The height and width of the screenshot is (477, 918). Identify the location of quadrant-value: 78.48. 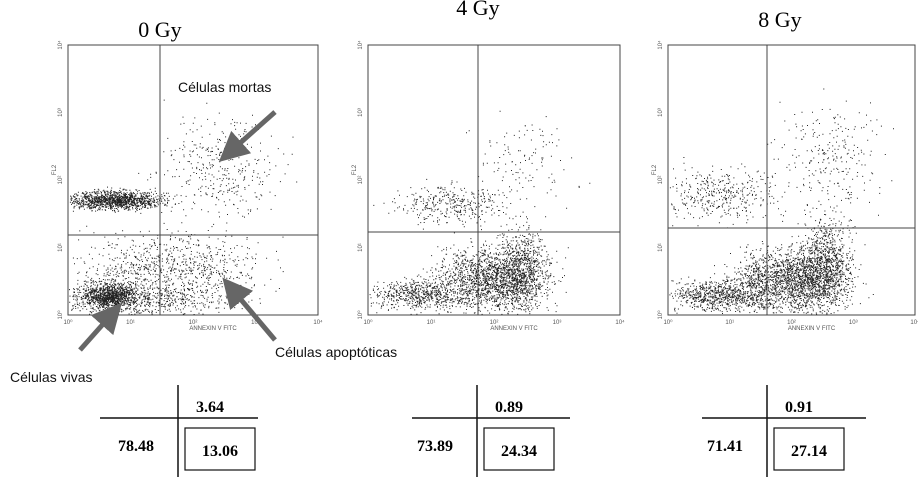
(136, 446).